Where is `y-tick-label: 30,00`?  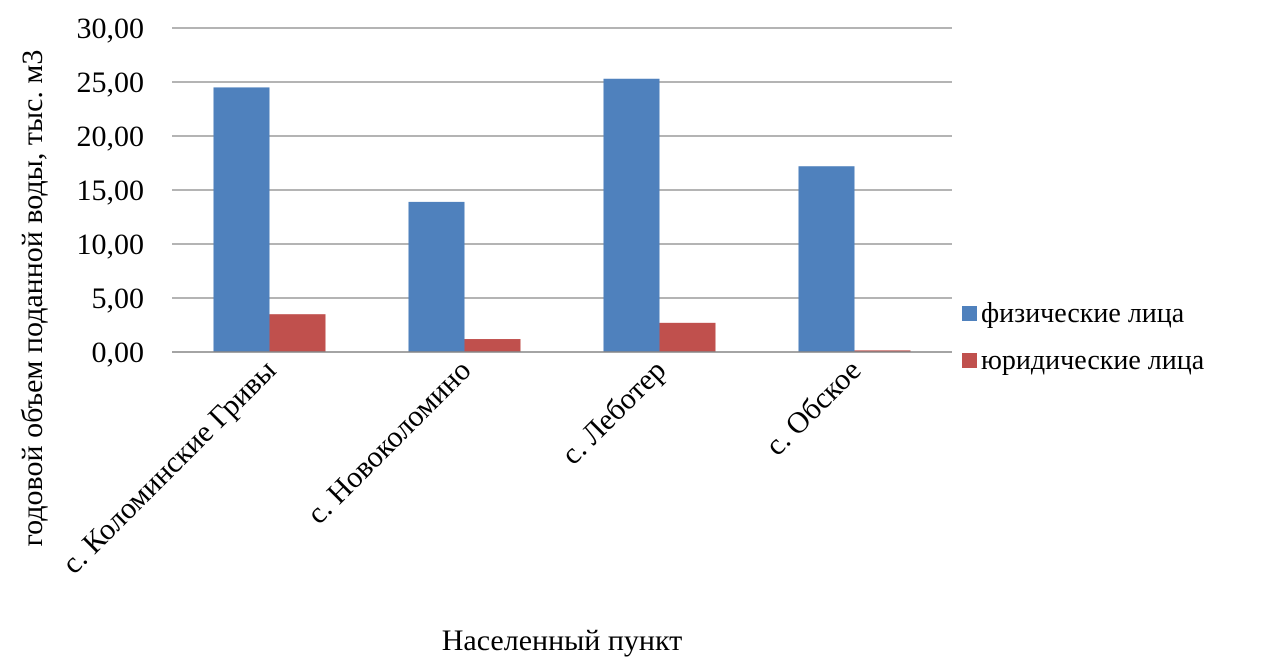
y-tick-label: 30,00 is located at coordinates (111, 28).